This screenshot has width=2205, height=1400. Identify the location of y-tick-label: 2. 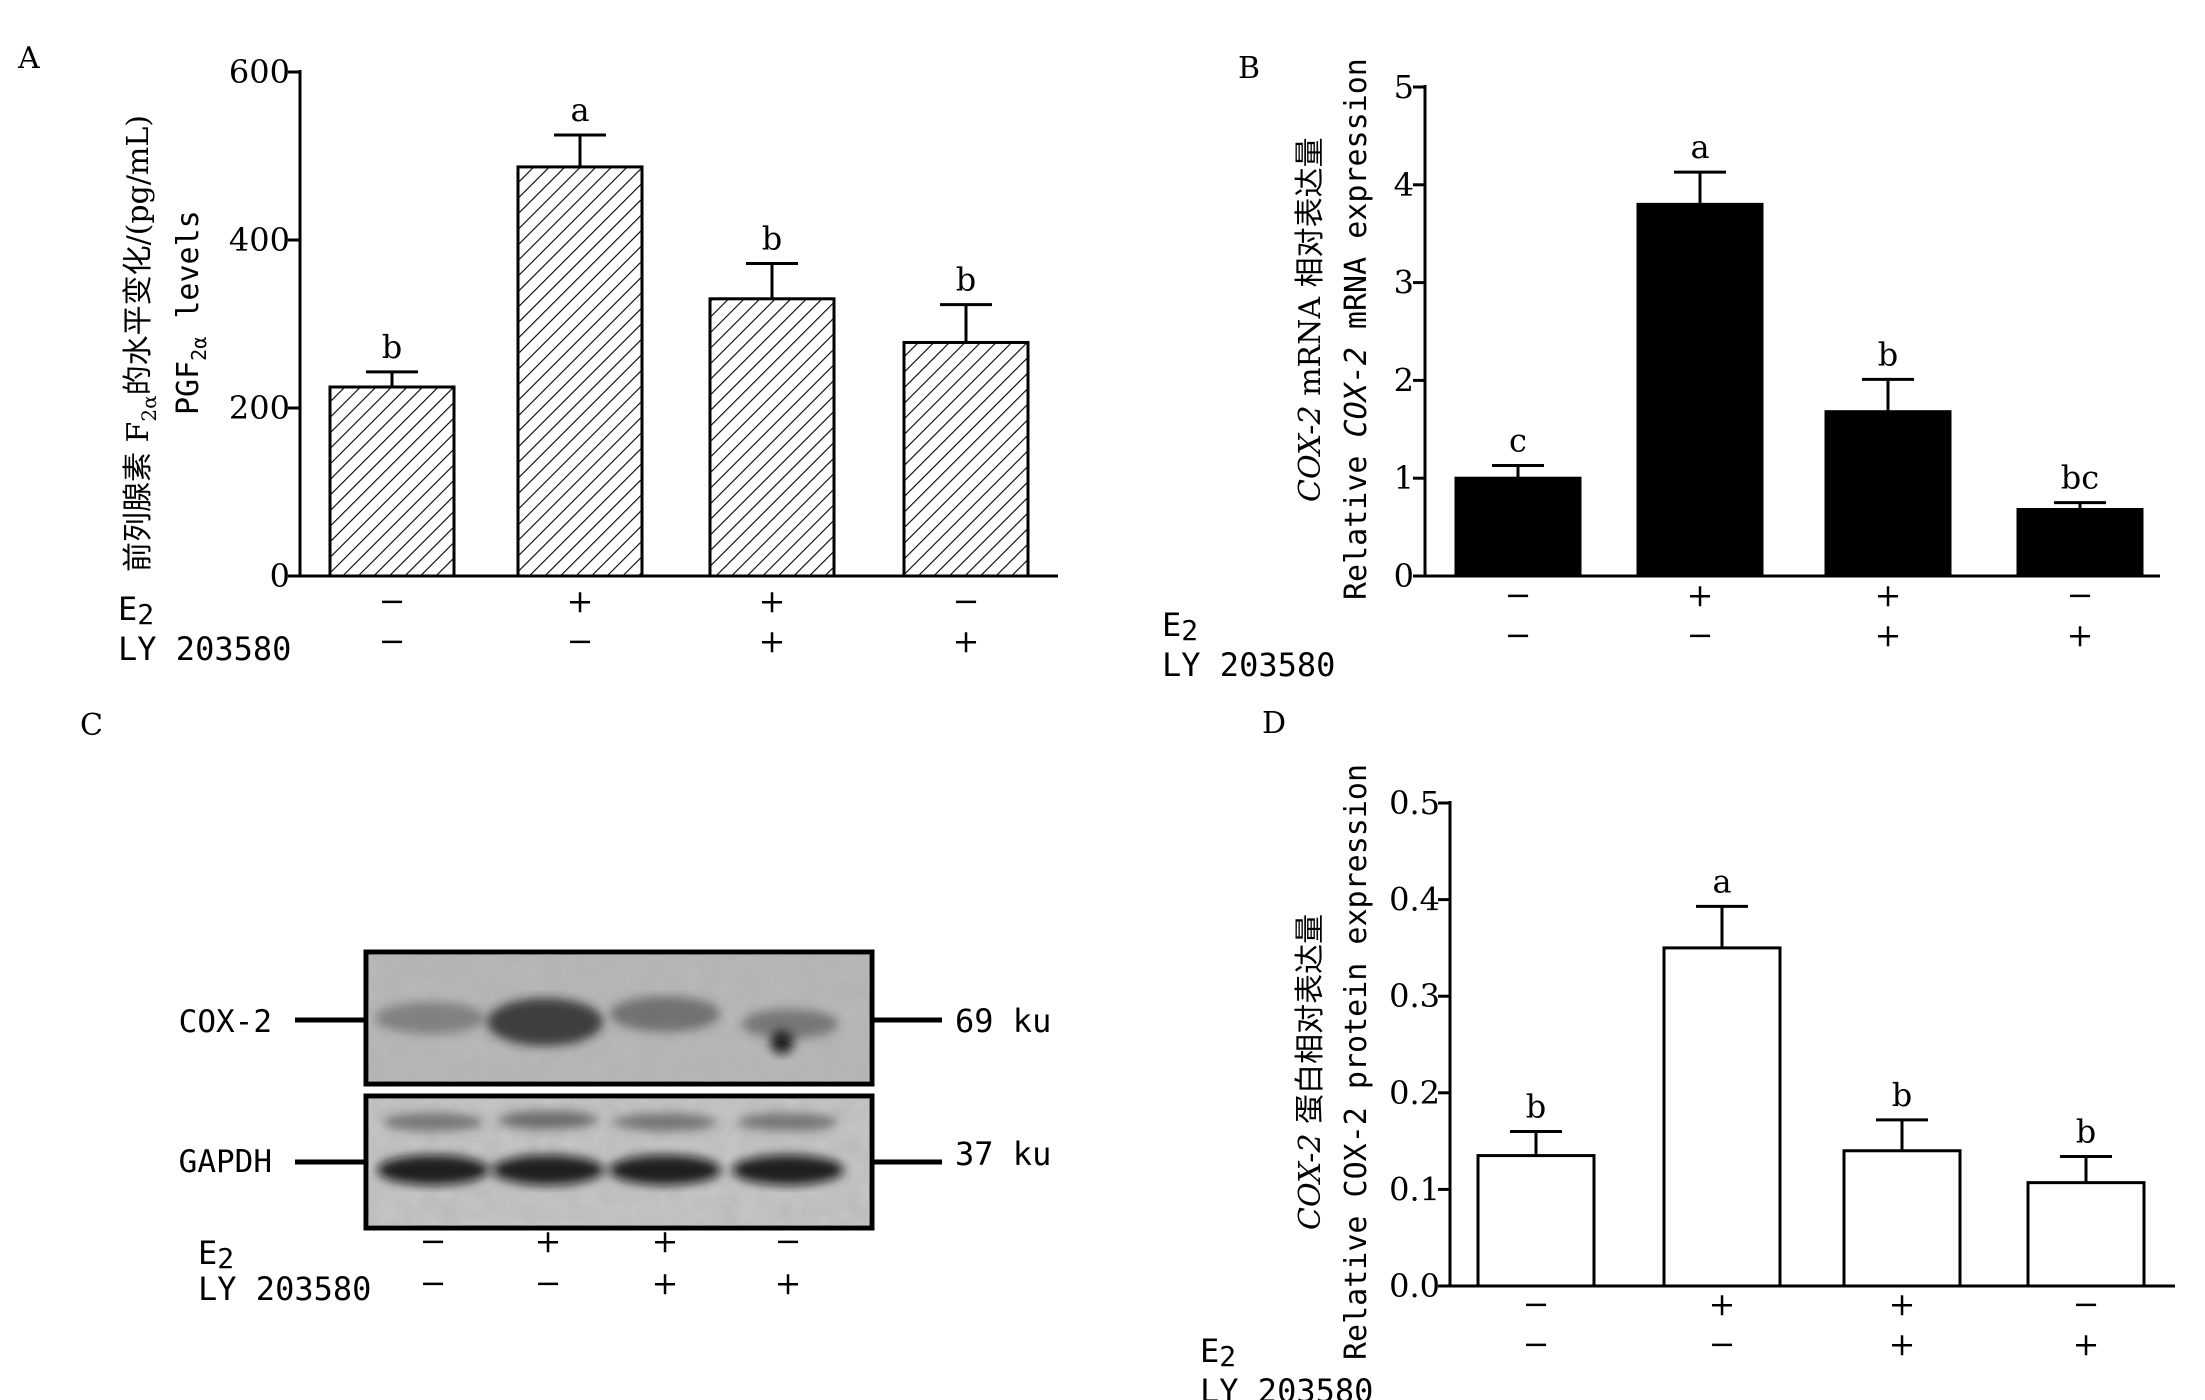
(1404, 380).